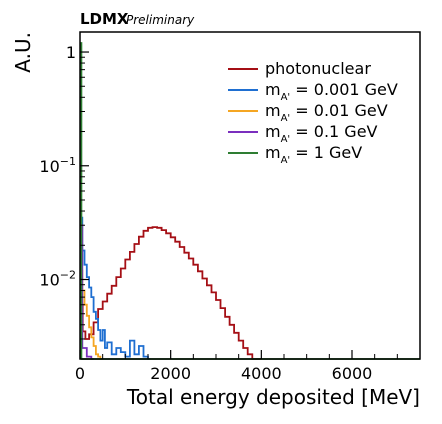 The height and width of the screenshot is (424, 442). I want to click on x-tick-label: 6000, so click(352, 373).